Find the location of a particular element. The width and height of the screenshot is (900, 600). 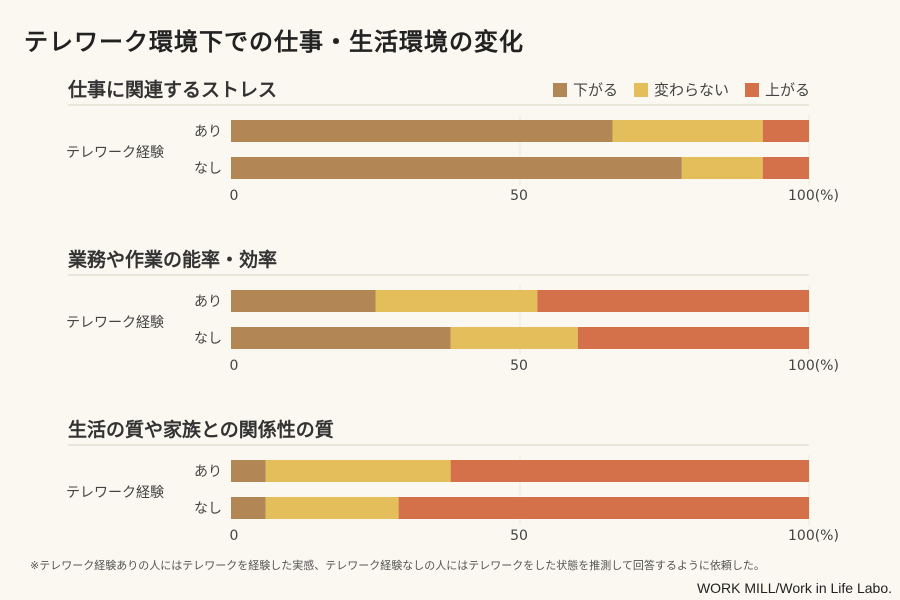

legend-swatch-unchanged is located at coordinates (640, 89).